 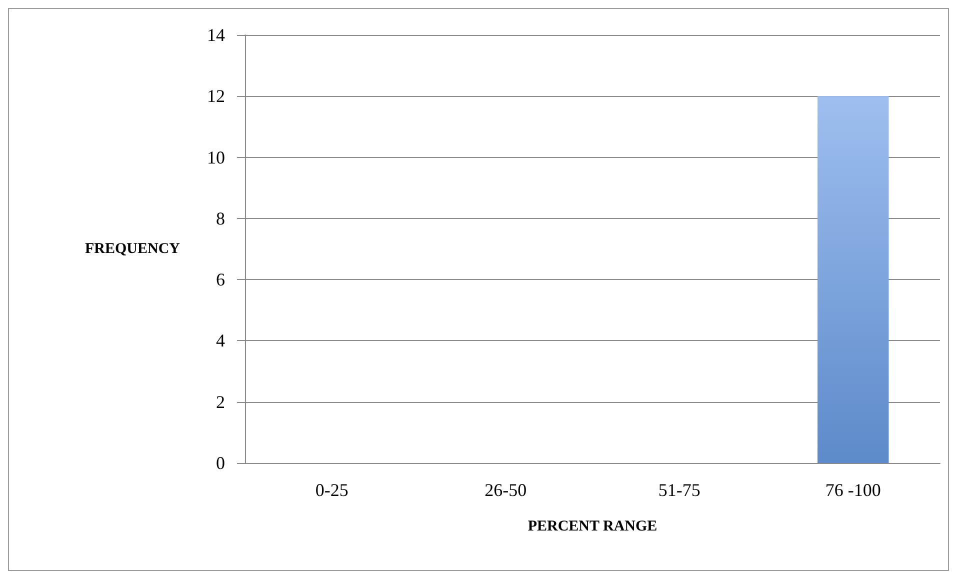 What do you see at coordinates (220, 218) in the screenshot?
I see `y-tick-label: 8` at bounding box center [220, 218].